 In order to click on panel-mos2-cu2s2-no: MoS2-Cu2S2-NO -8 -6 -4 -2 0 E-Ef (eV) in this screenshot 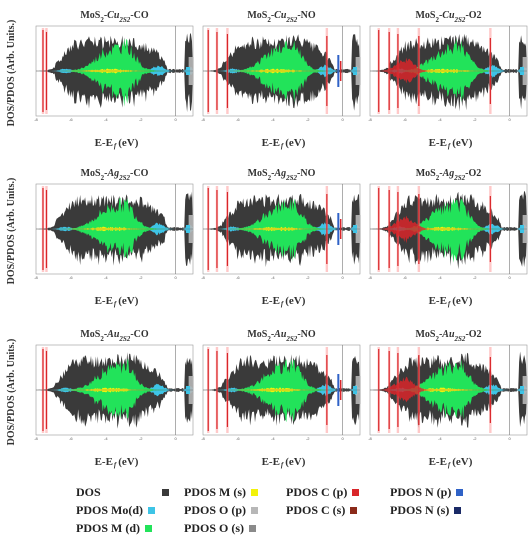, I will do `click(281, 80)`.